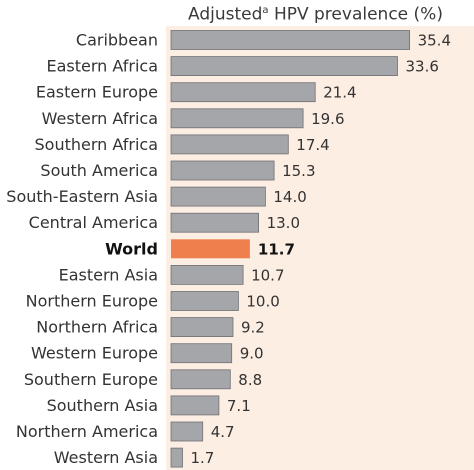 The image size is (474, 470). I want to click on value-label-southern-africa: 17.4, so click(312, 145).